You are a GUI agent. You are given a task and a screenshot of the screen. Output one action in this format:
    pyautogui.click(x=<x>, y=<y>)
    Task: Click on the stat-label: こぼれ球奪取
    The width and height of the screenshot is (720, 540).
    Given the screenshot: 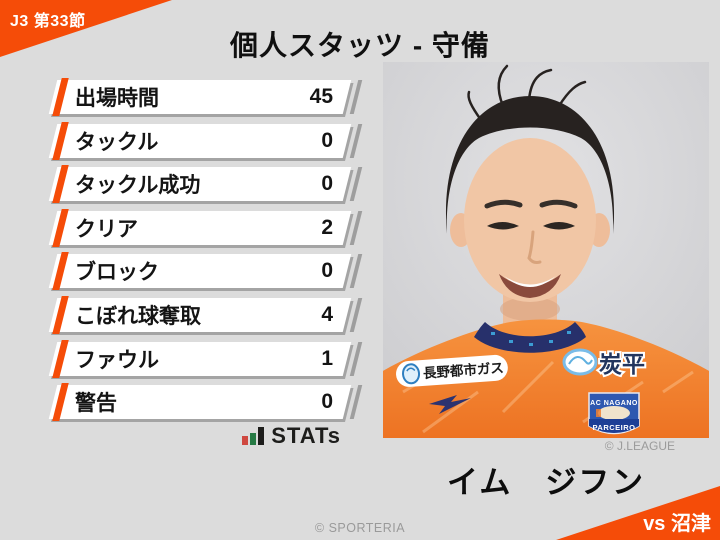 What is the action you would take?
    pyautogui.click(x=138, y=316)
    